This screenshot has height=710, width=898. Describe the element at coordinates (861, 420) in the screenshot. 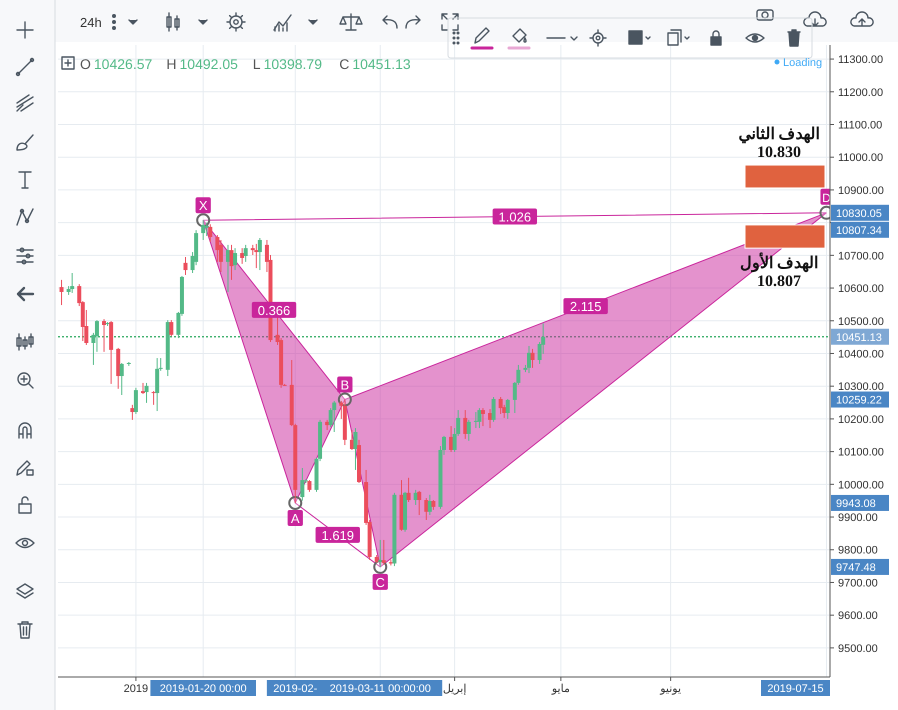

I see `y-tick-label: 10200.00` at that location.